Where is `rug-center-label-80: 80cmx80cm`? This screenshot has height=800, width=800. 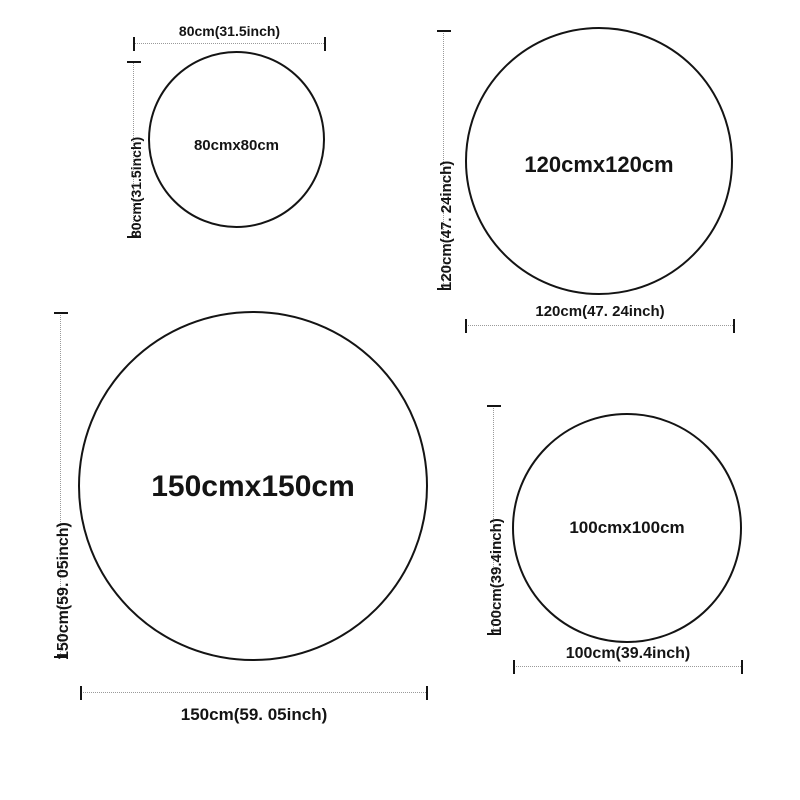 rug-center-label-80: 80cmx80cm is located at coordinates (236, 145).